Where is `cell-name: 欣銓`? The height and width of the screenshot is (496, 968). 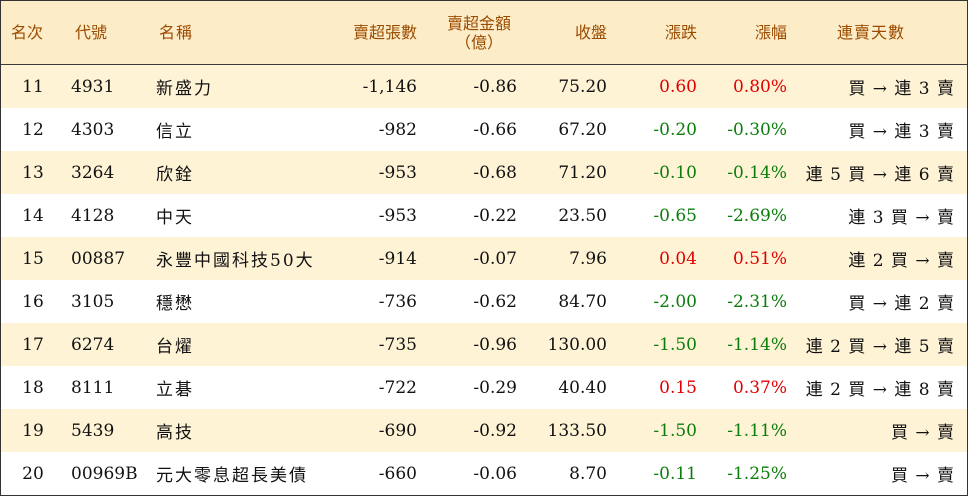
cell-name: 欣銓 is located at coordinates (175, 175).